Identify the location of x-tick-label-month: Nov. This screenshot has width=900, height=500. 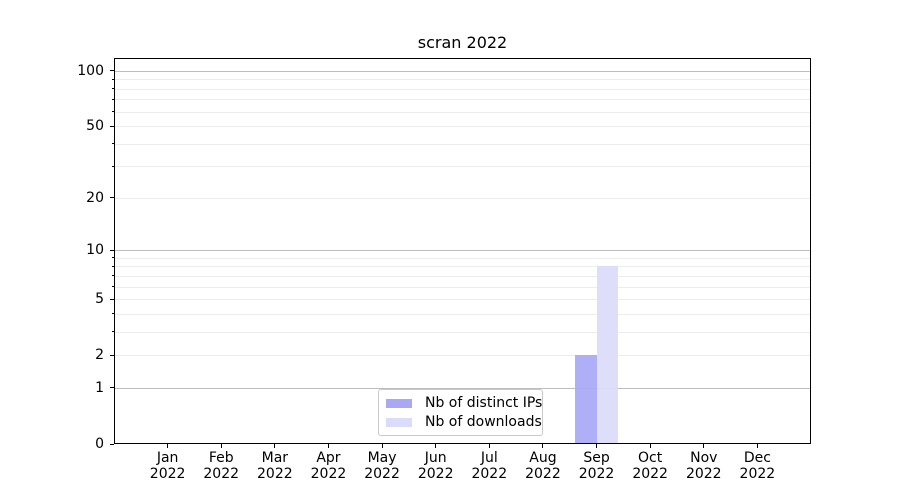
(704, 458).